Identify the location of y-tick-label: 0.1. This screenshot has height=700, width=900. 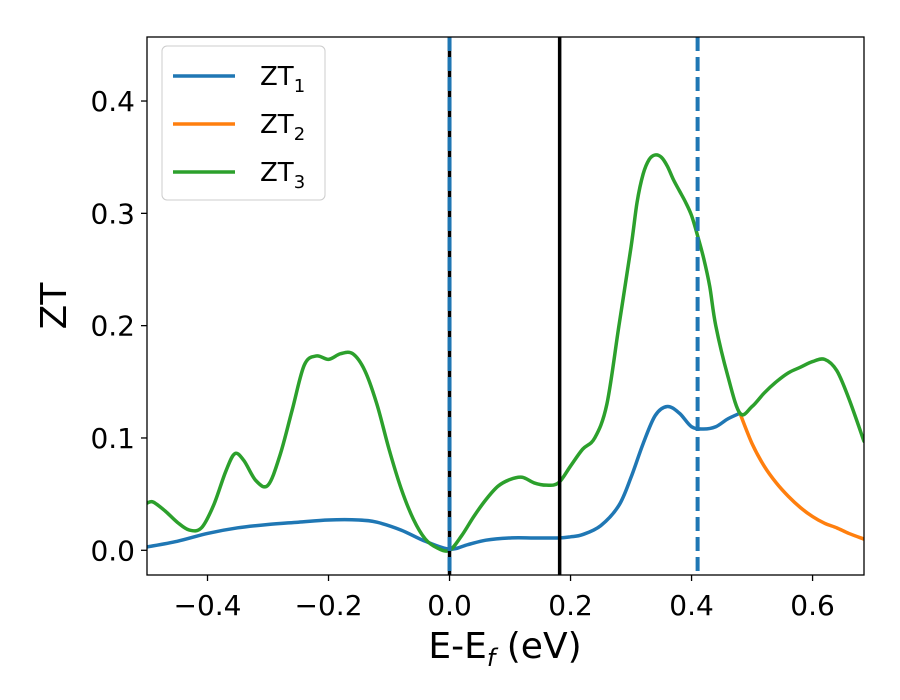
(112, 438).